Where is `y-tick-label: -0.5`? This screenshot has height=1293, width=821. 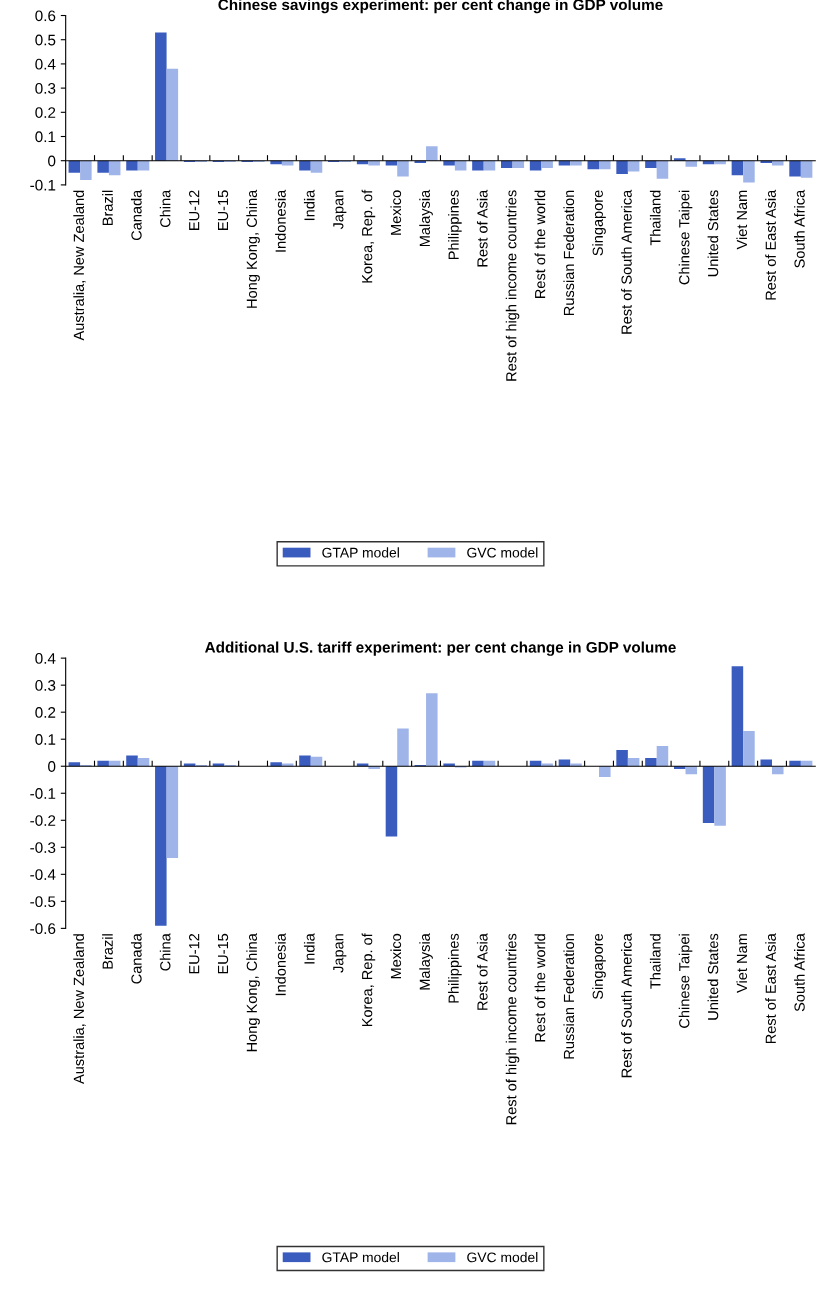 y-tick-label: -0.5 is located at coordinates (43, 902).